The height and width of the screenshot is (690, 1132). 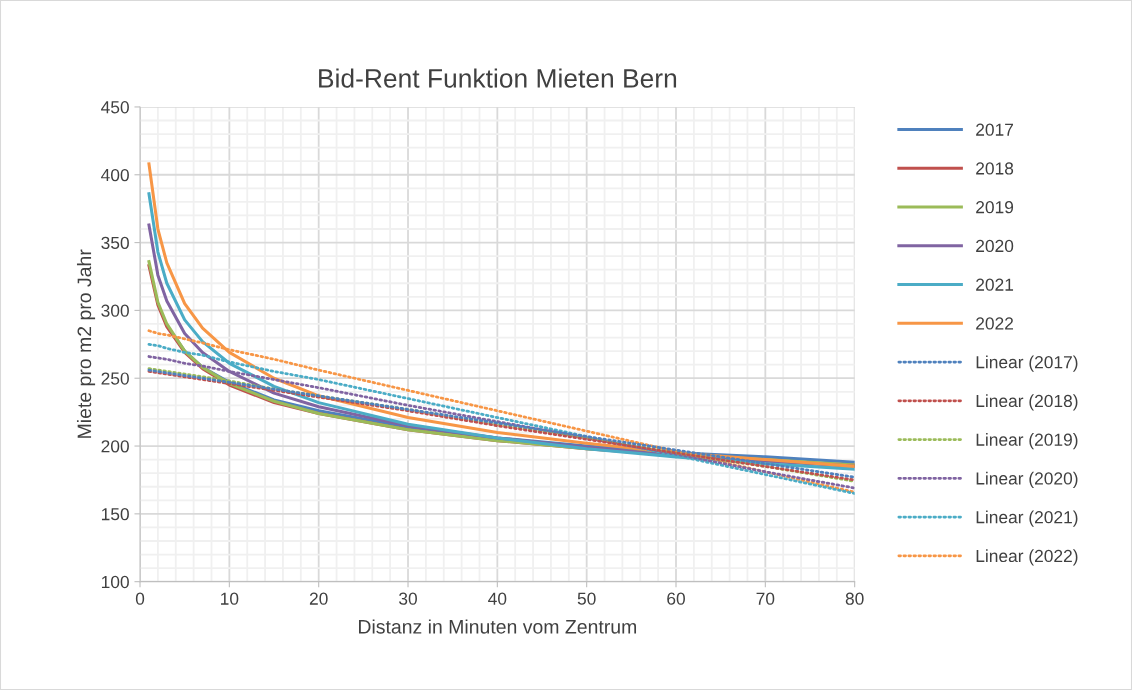 What do you see at coordinates (115, 582) in the screenshot?
I see `y-tick-label: 100` at bounding box center [115, 582].